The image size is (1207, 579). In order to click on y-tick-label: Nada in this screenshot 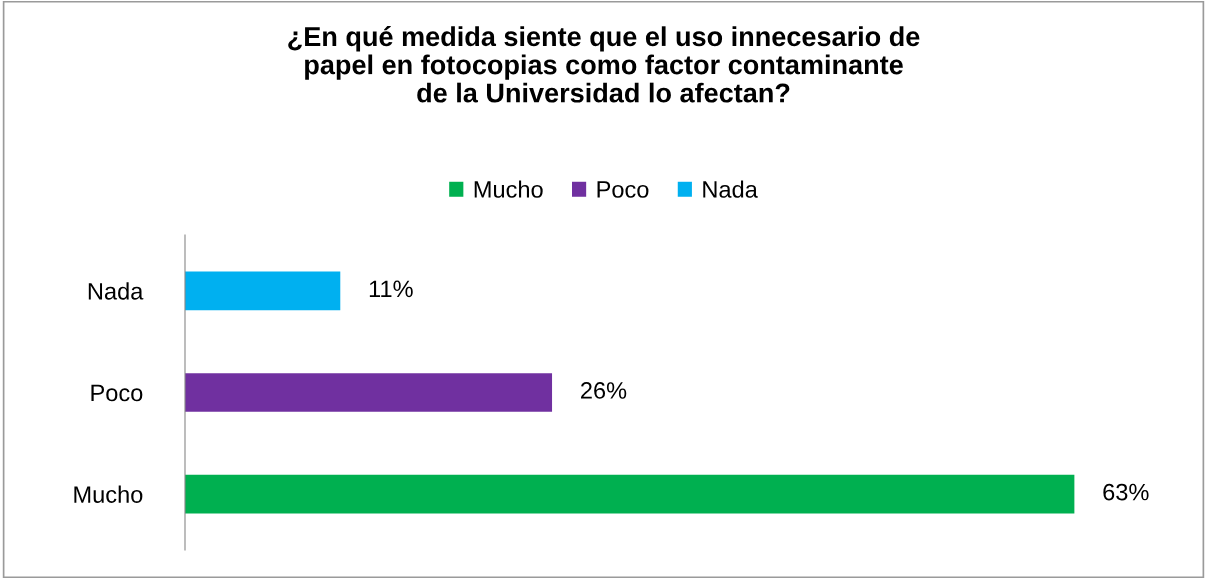, I will do `click(116, 291)`.